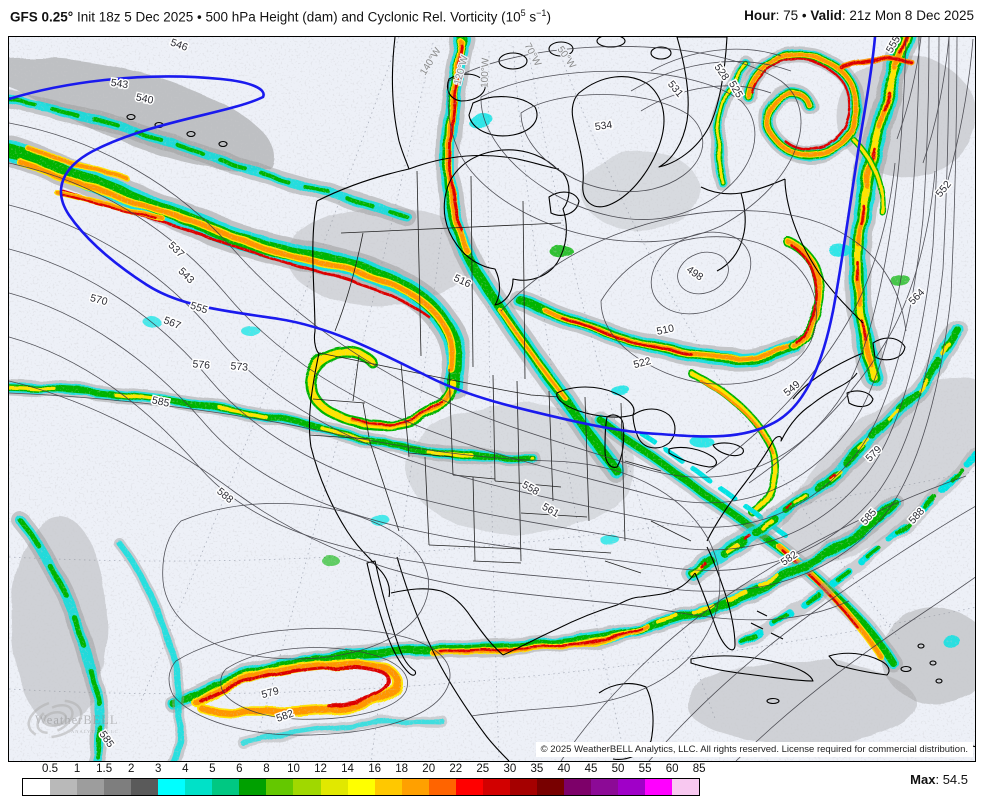 Image resolution: width=984 pixels, height=808 pixels. What do you see at coordinates (537, 769) in the screenshot?
I see `colorbar-tick-label: 35` at bounding box center [537, 769].